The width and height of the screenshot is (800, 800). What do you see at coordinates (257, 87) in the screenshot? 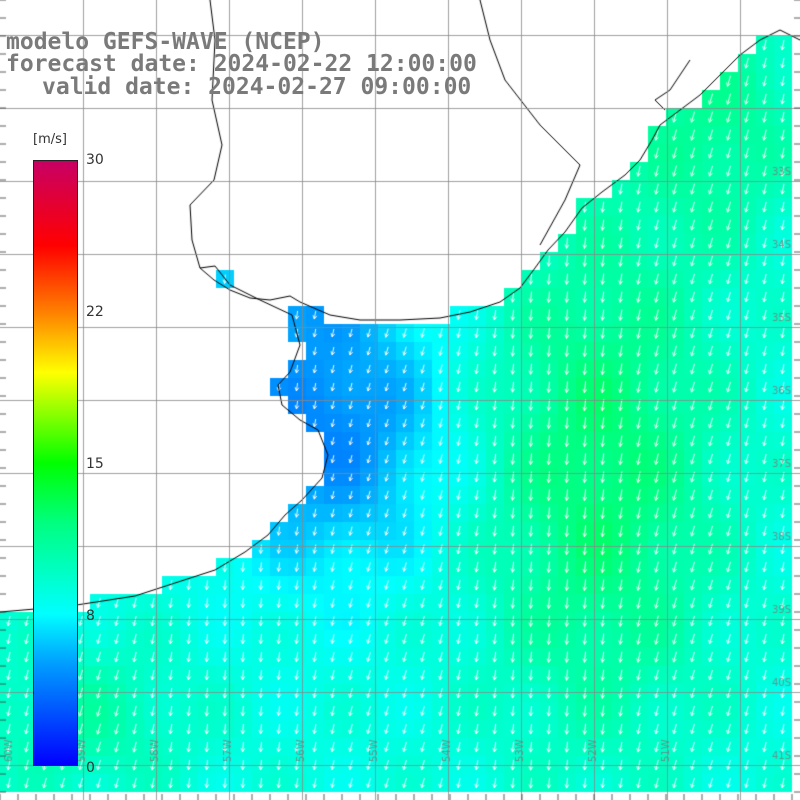
I see `title-valid-date: valid date: 2024-02-27 09:00:00` at bounding box center [257, 87].